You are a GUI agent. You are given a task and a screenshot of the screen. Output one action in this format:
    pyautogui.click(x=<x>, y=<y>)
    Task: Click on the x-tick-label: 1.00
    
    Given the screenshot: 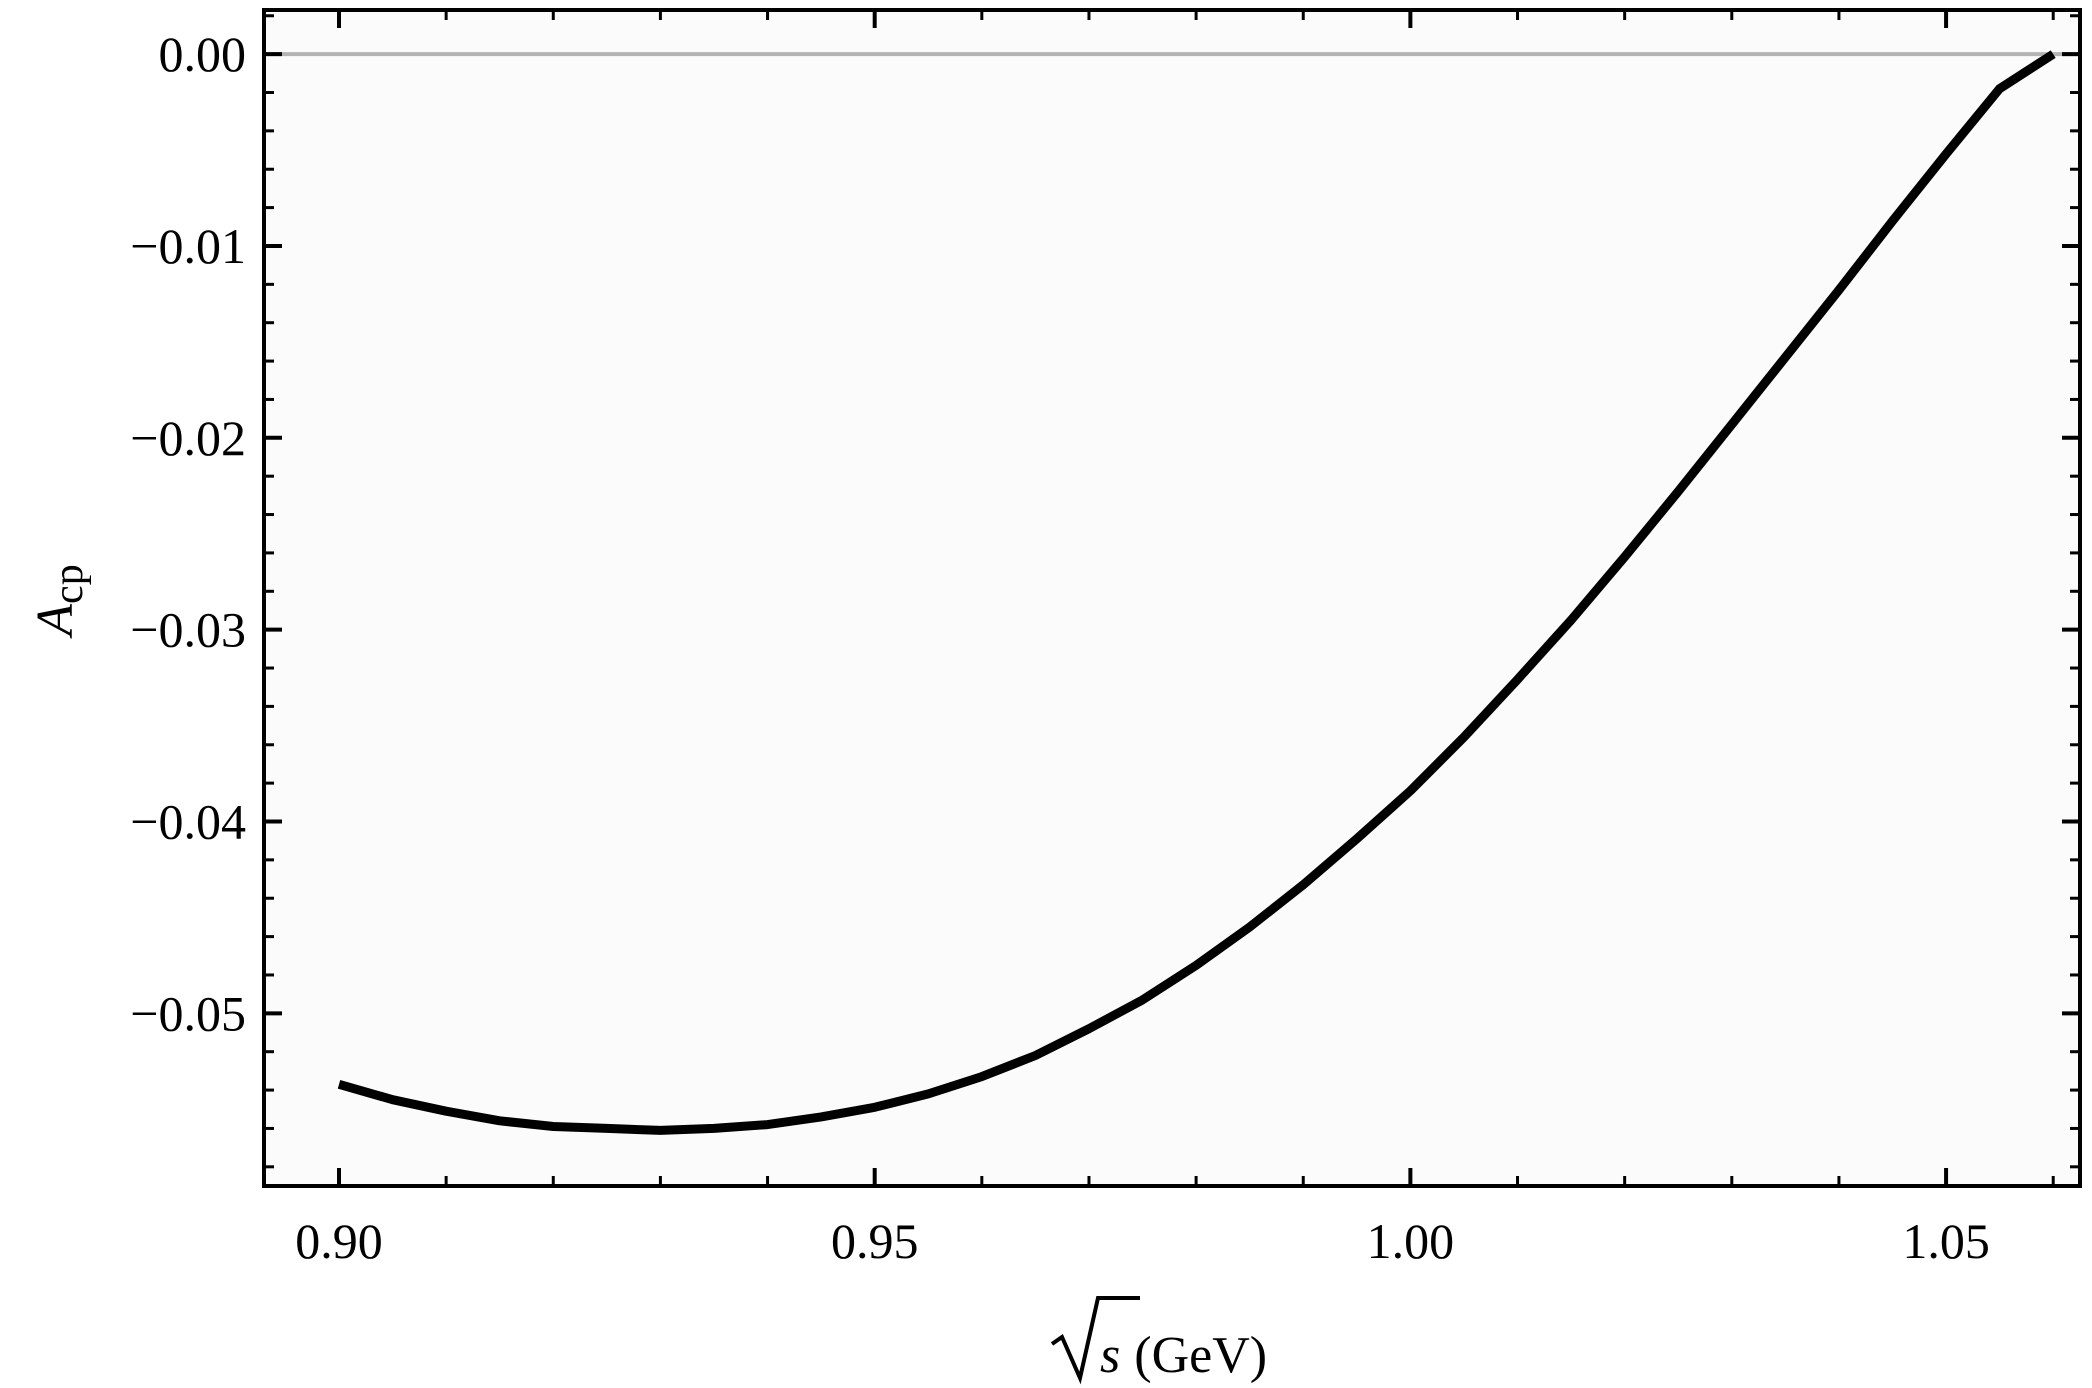 What is the action you would take?
    pyautogui.click(x=1411, y=1241)
    